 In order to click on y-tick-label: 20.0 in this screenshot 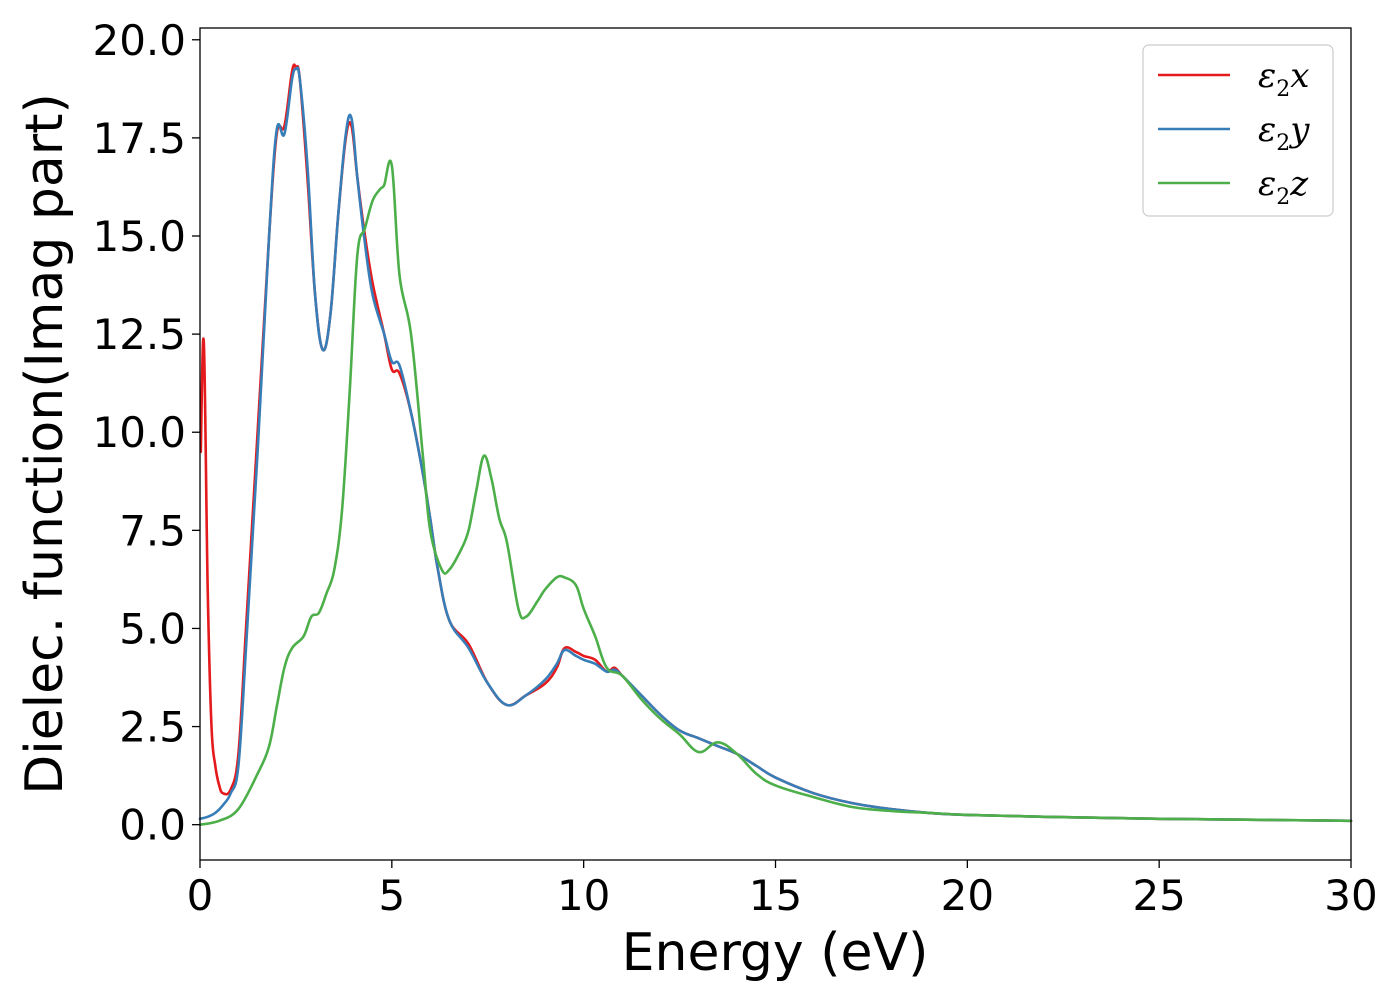, I will do `click(139, 40)`.